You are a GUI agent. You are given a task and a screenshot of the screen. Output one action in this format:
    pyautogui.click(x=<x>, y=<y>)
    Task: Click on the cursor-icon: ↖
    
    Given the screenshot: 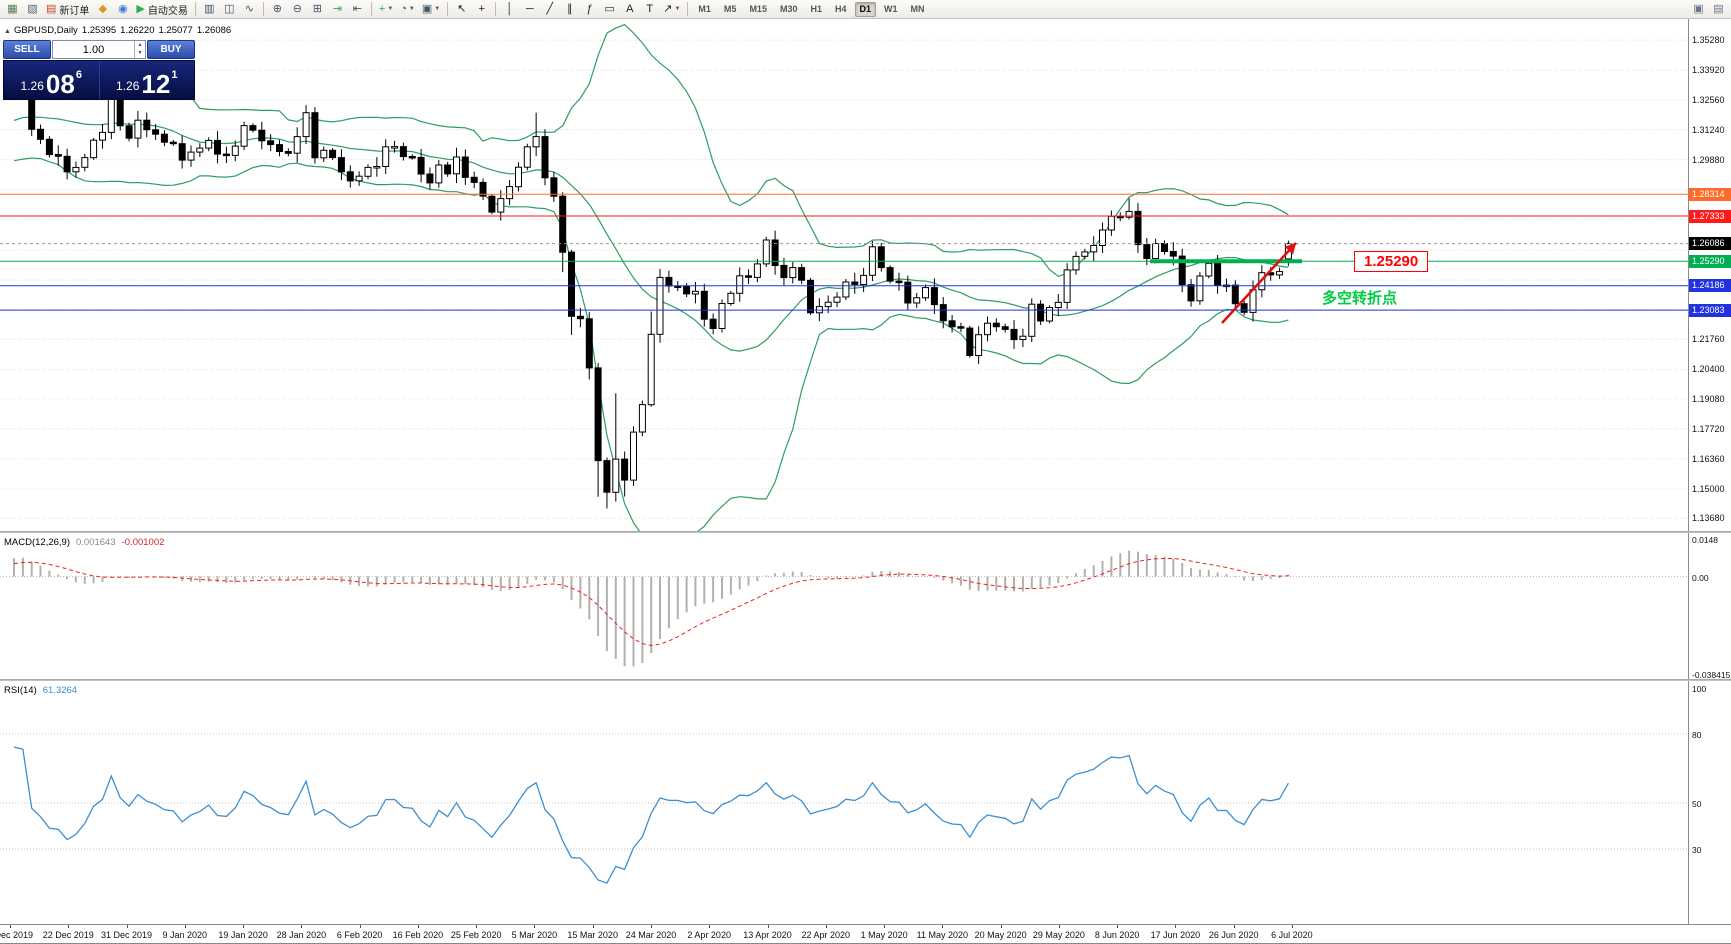 What is the action you would take?
    pyautogui.click(x=462, y=8)
    